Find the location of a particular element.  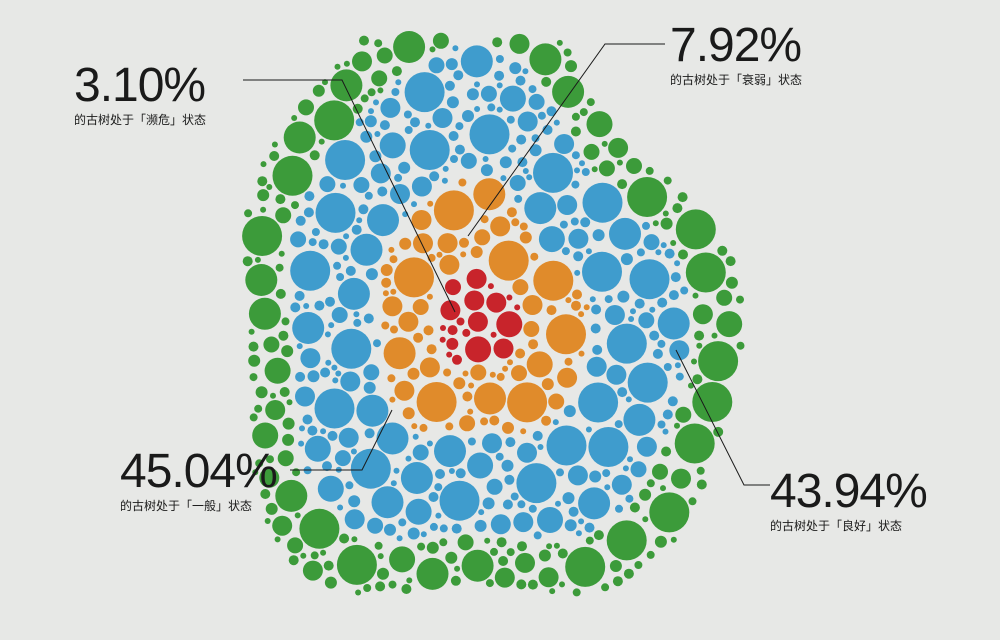

desc-weak: 的古树处于「衰弱」状态 is located at coordinates (736, 80).